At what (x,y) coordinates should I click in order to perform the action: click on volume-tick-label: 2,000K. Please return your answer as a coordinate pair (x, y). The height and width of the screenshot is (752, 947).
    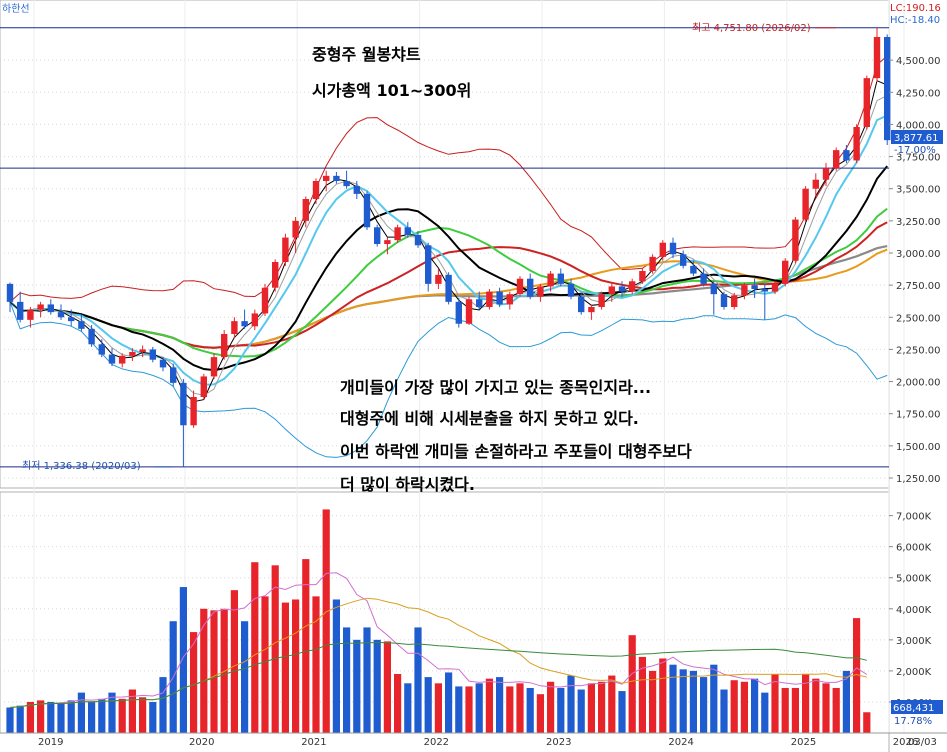
    Looking at the image, I should click on (914, 672).